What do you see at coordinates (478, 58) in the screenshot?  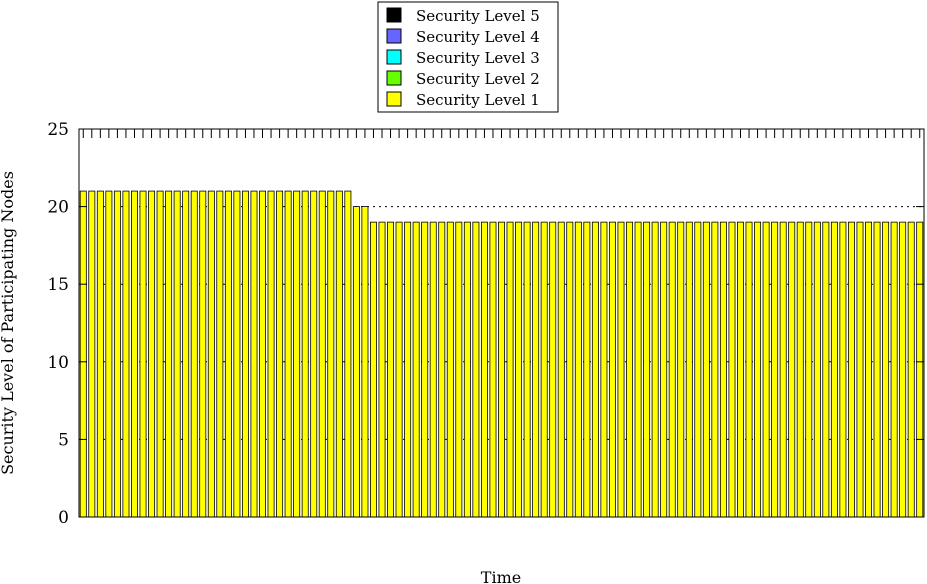 I see `legend-label: Security Level 3` at bounding box center [478, 58].